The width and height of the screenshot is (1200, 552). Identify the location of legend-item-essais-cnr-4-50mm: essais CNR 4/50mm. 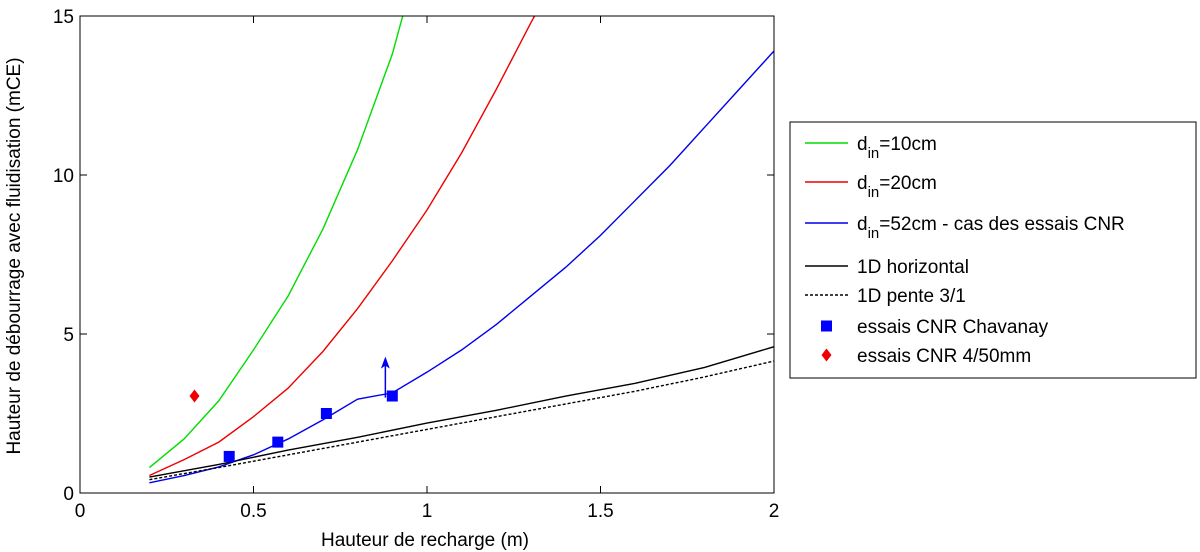
(926, 356).